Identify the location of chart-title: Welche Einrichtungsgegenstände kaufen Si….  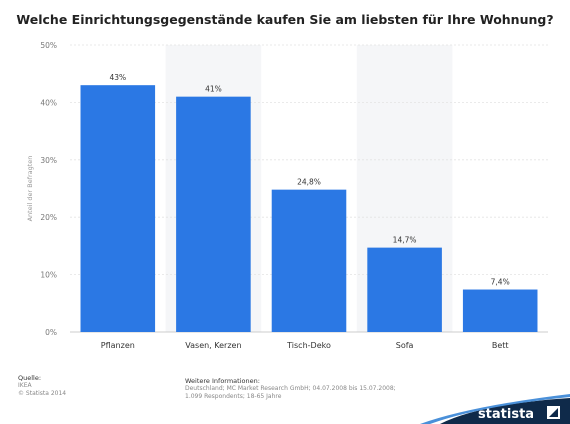
(285, 19).